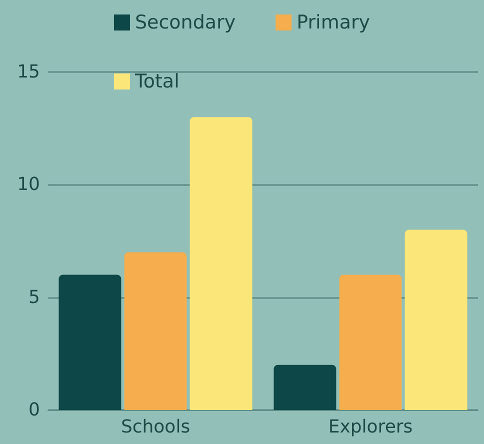 The width and height of the screenshot is (484, 444). Describe the element at coordinates (333, 23) in the screenshot. I see `legend-label: Primary` at that location.